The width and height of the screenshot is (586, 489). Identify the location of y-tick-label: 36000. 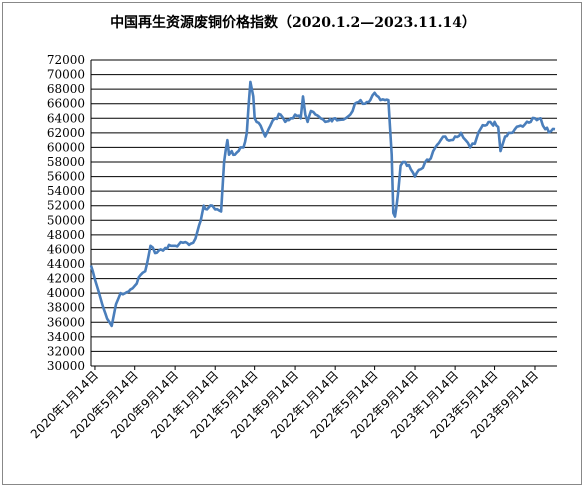
(66, 322).